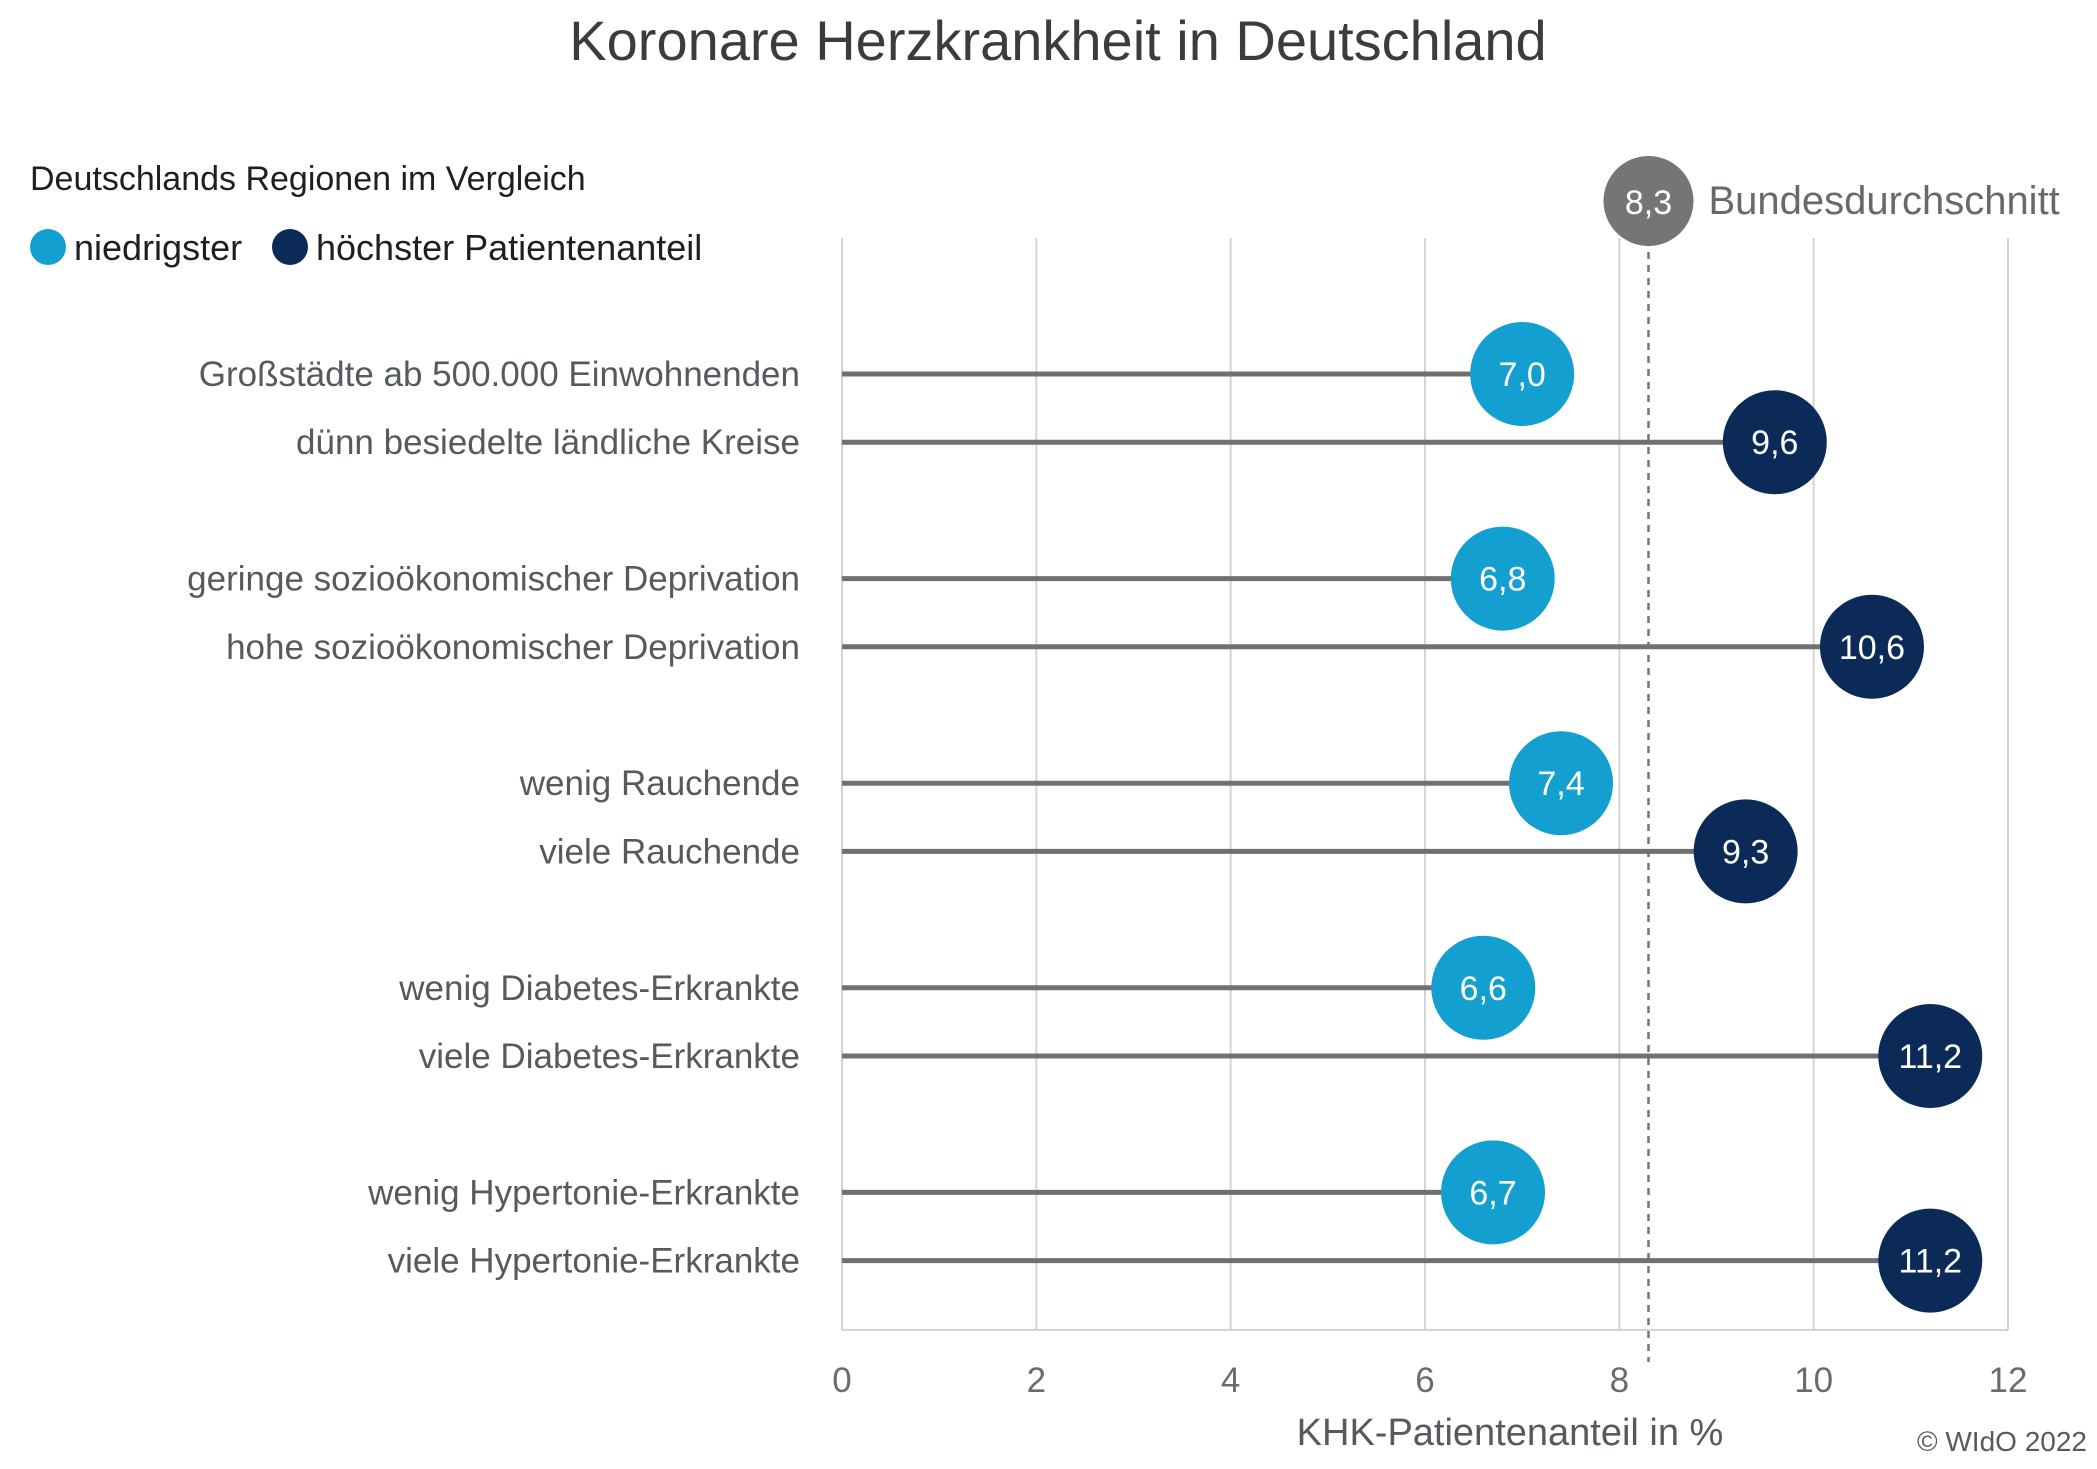 Image resolution: width=2097 pixels, height=1469 pixels. Describe the element at coordinates (2008, 1380) in the screenshot. I see `x-tick-label-6: 12` at that location.